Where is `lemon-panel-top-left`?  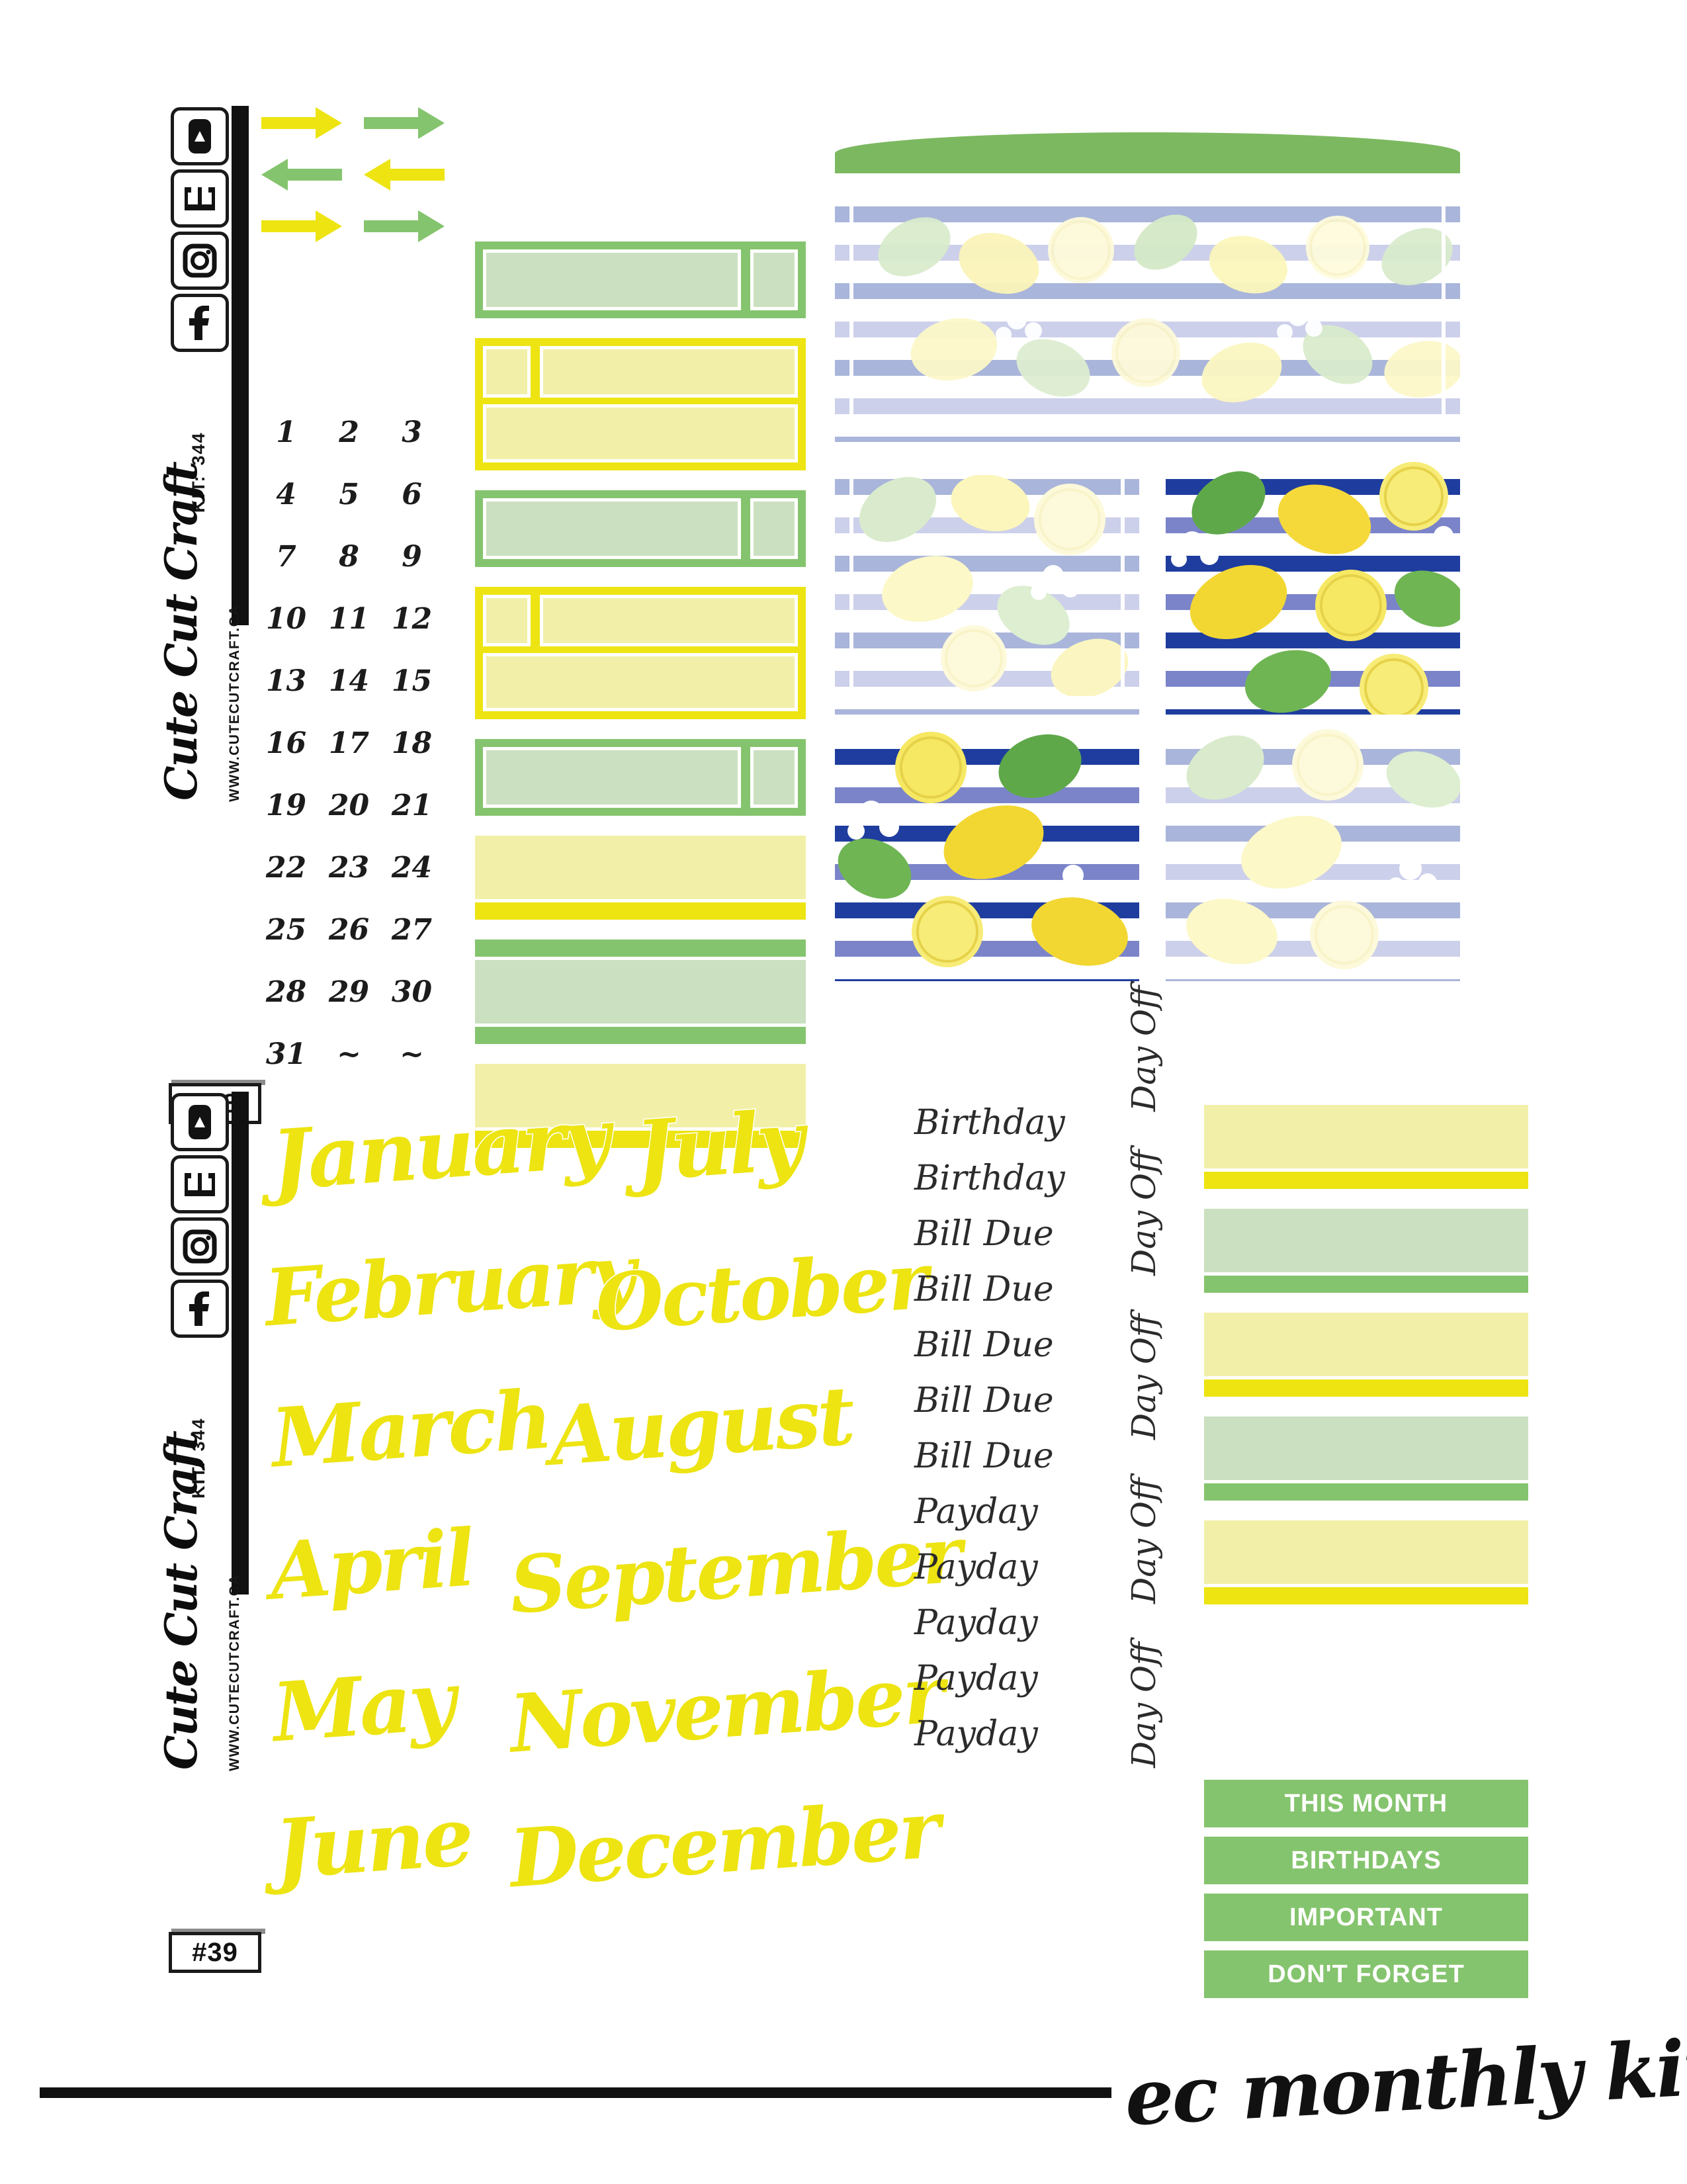
lemon-panel-top-left is located at coordinates (987, 586).